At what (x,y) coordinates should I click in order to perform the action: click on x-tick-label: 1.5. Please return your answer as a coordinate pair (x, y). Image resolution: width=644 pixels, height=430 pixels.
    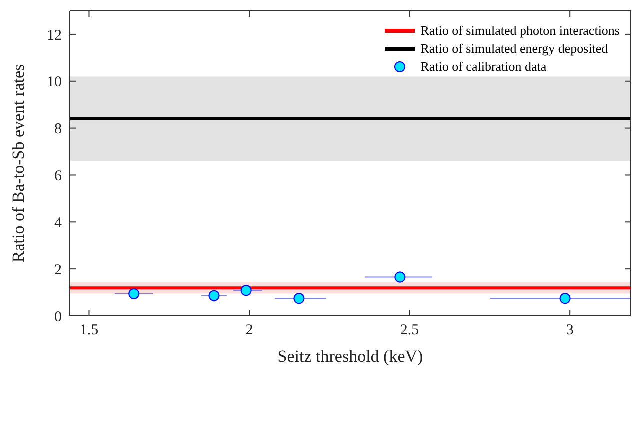
    Looking at the image, I should click on (89, 330).